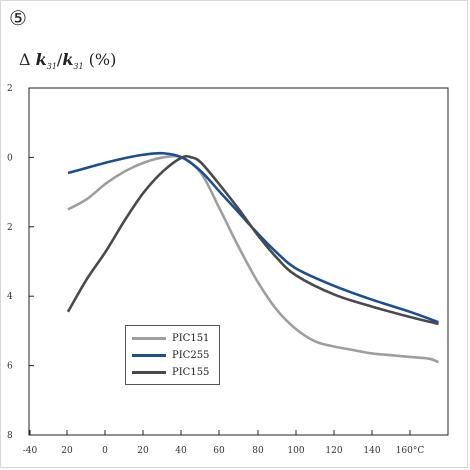  Describe the element at coordinates (191, 372) in the screenshot. I see `legend-label: PIC155` at that location.